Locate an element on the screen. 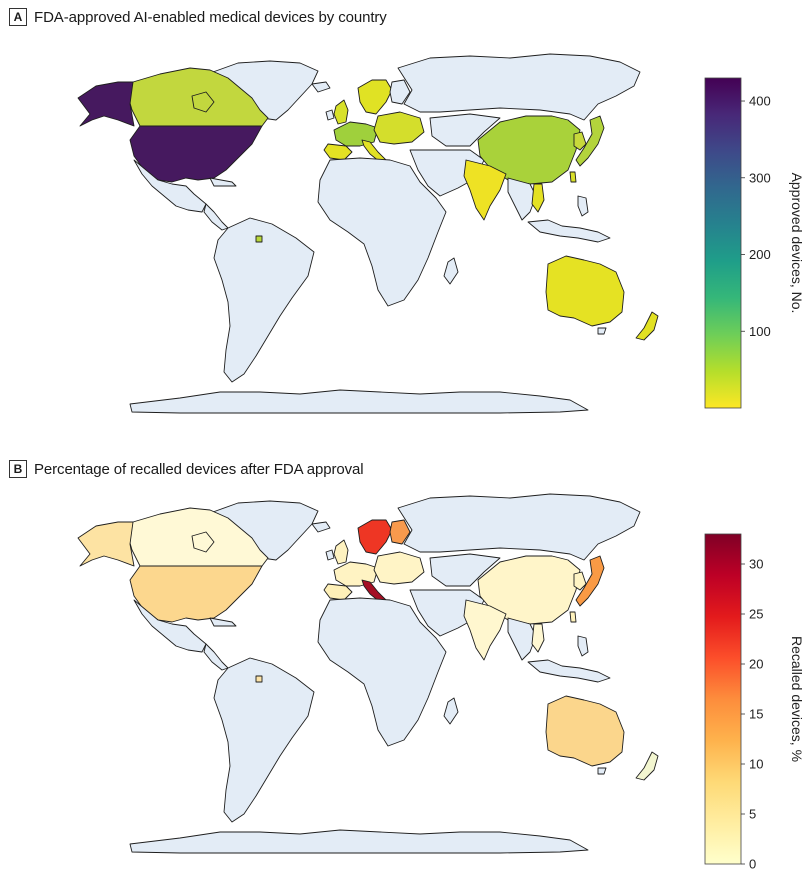 Image resolution: width=810 pixels, height=874 pixels. colorbar-b: 0 5 10 15 20 25 30 Recalled devices, % is located at coordinates (754, 702).